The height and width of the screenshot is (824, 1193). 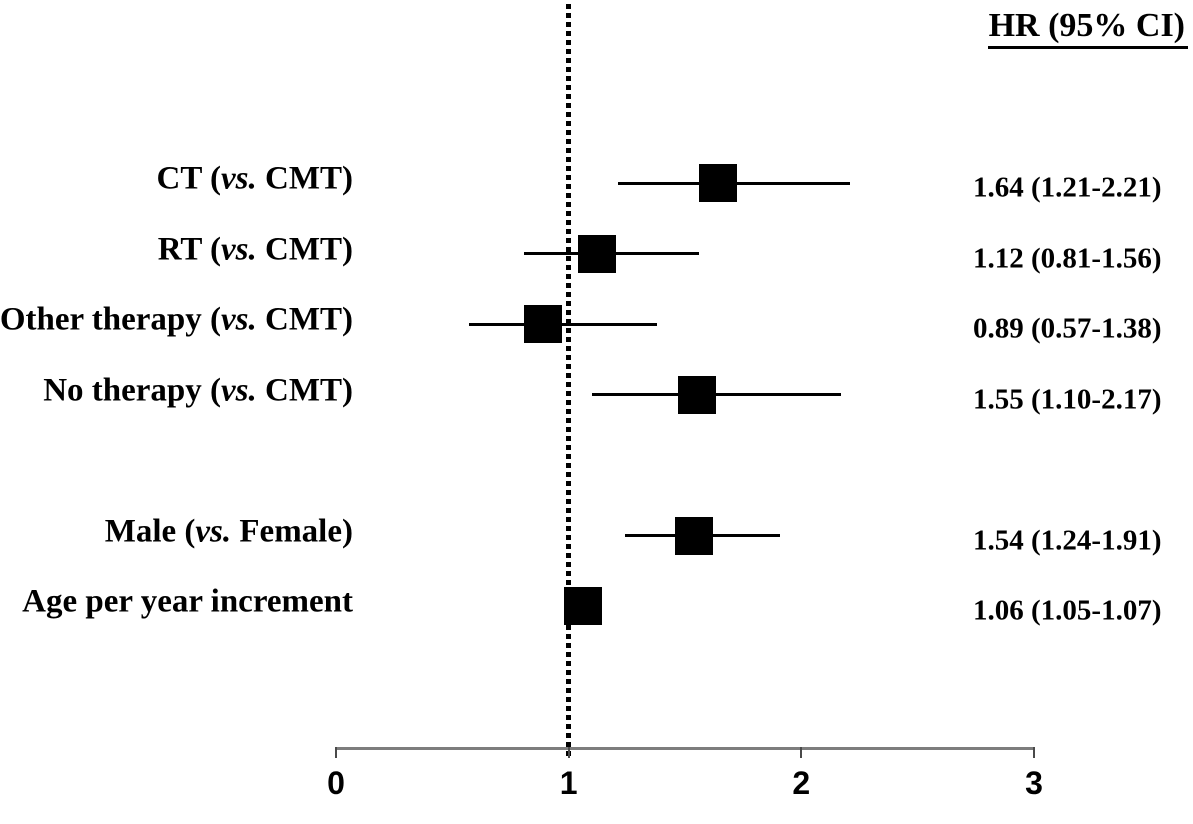 What do you see at coordinates (292, 531) in the screenshot?
I see `row-label-suffix: Female)` at bounding box center [292, 531].